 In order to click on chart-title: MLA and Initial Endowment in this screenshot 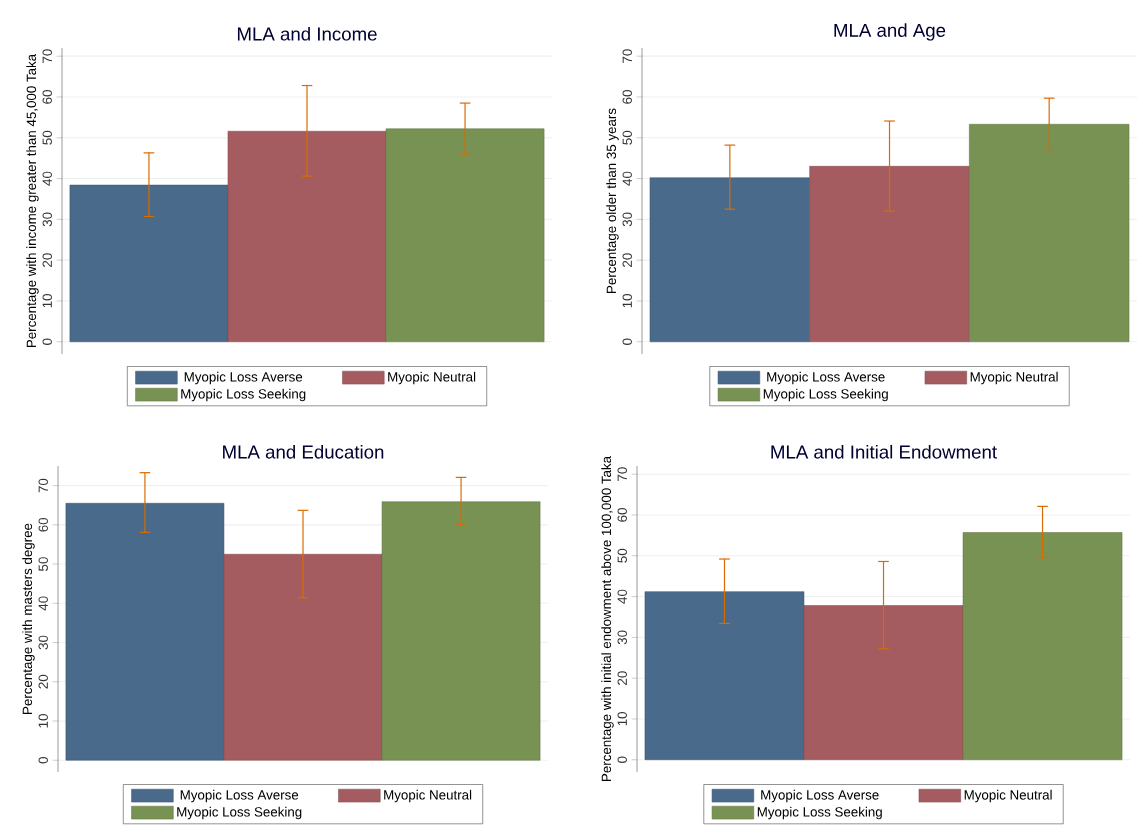, I will do `click(884, 451)`.